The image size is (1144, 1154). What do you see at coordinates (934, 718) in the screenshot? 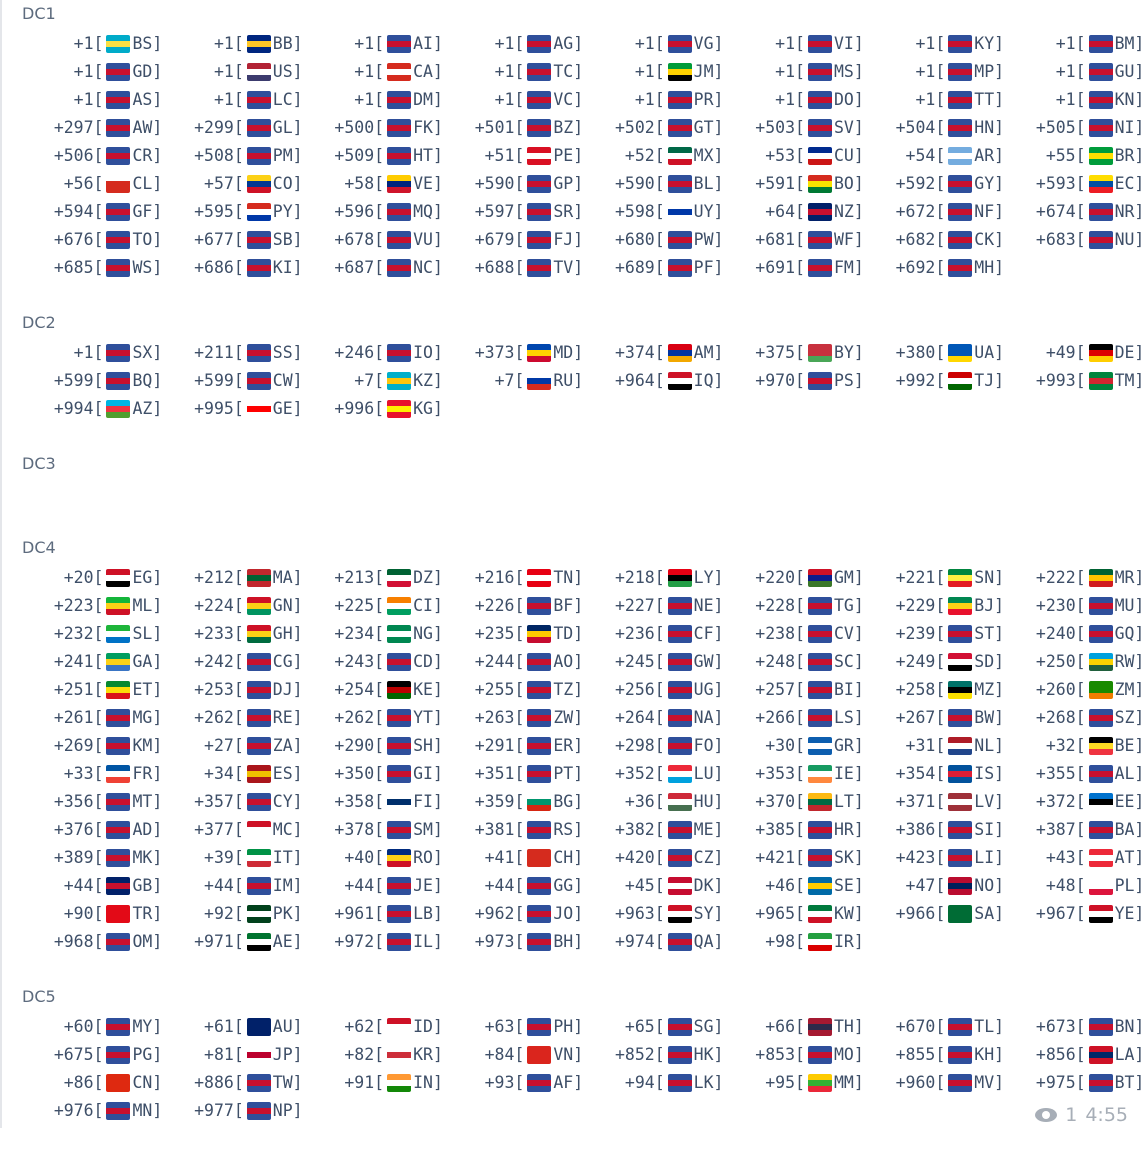
I see `country-code-entry: +267[BW]` at bounding box center [934, 718].